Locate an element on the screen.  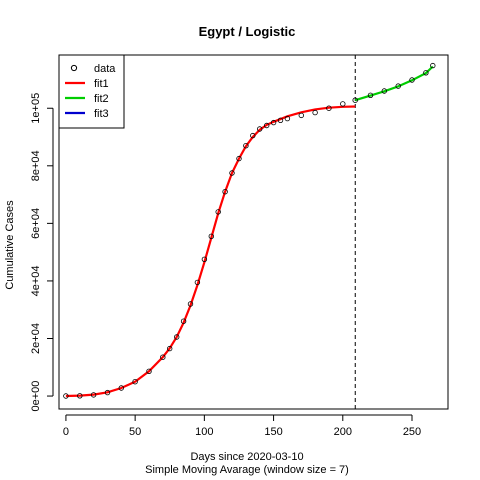
y-axis-label: Cumulative Cases is located at coordinates (10, 245).